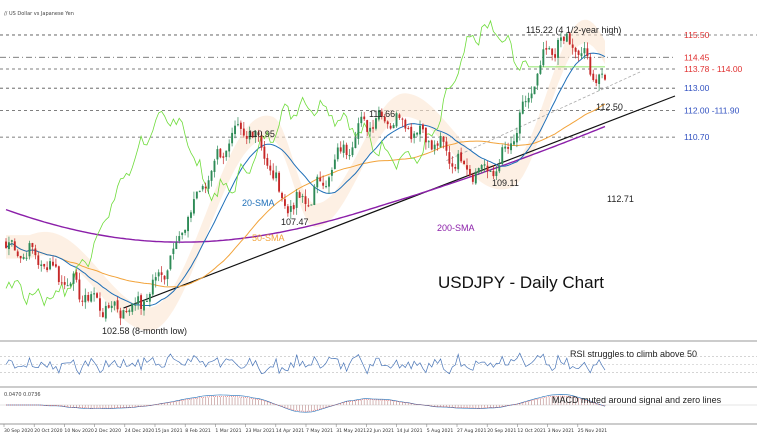  I want to click on x-tick-label: 12 Oct 2021, so click(531, 431).